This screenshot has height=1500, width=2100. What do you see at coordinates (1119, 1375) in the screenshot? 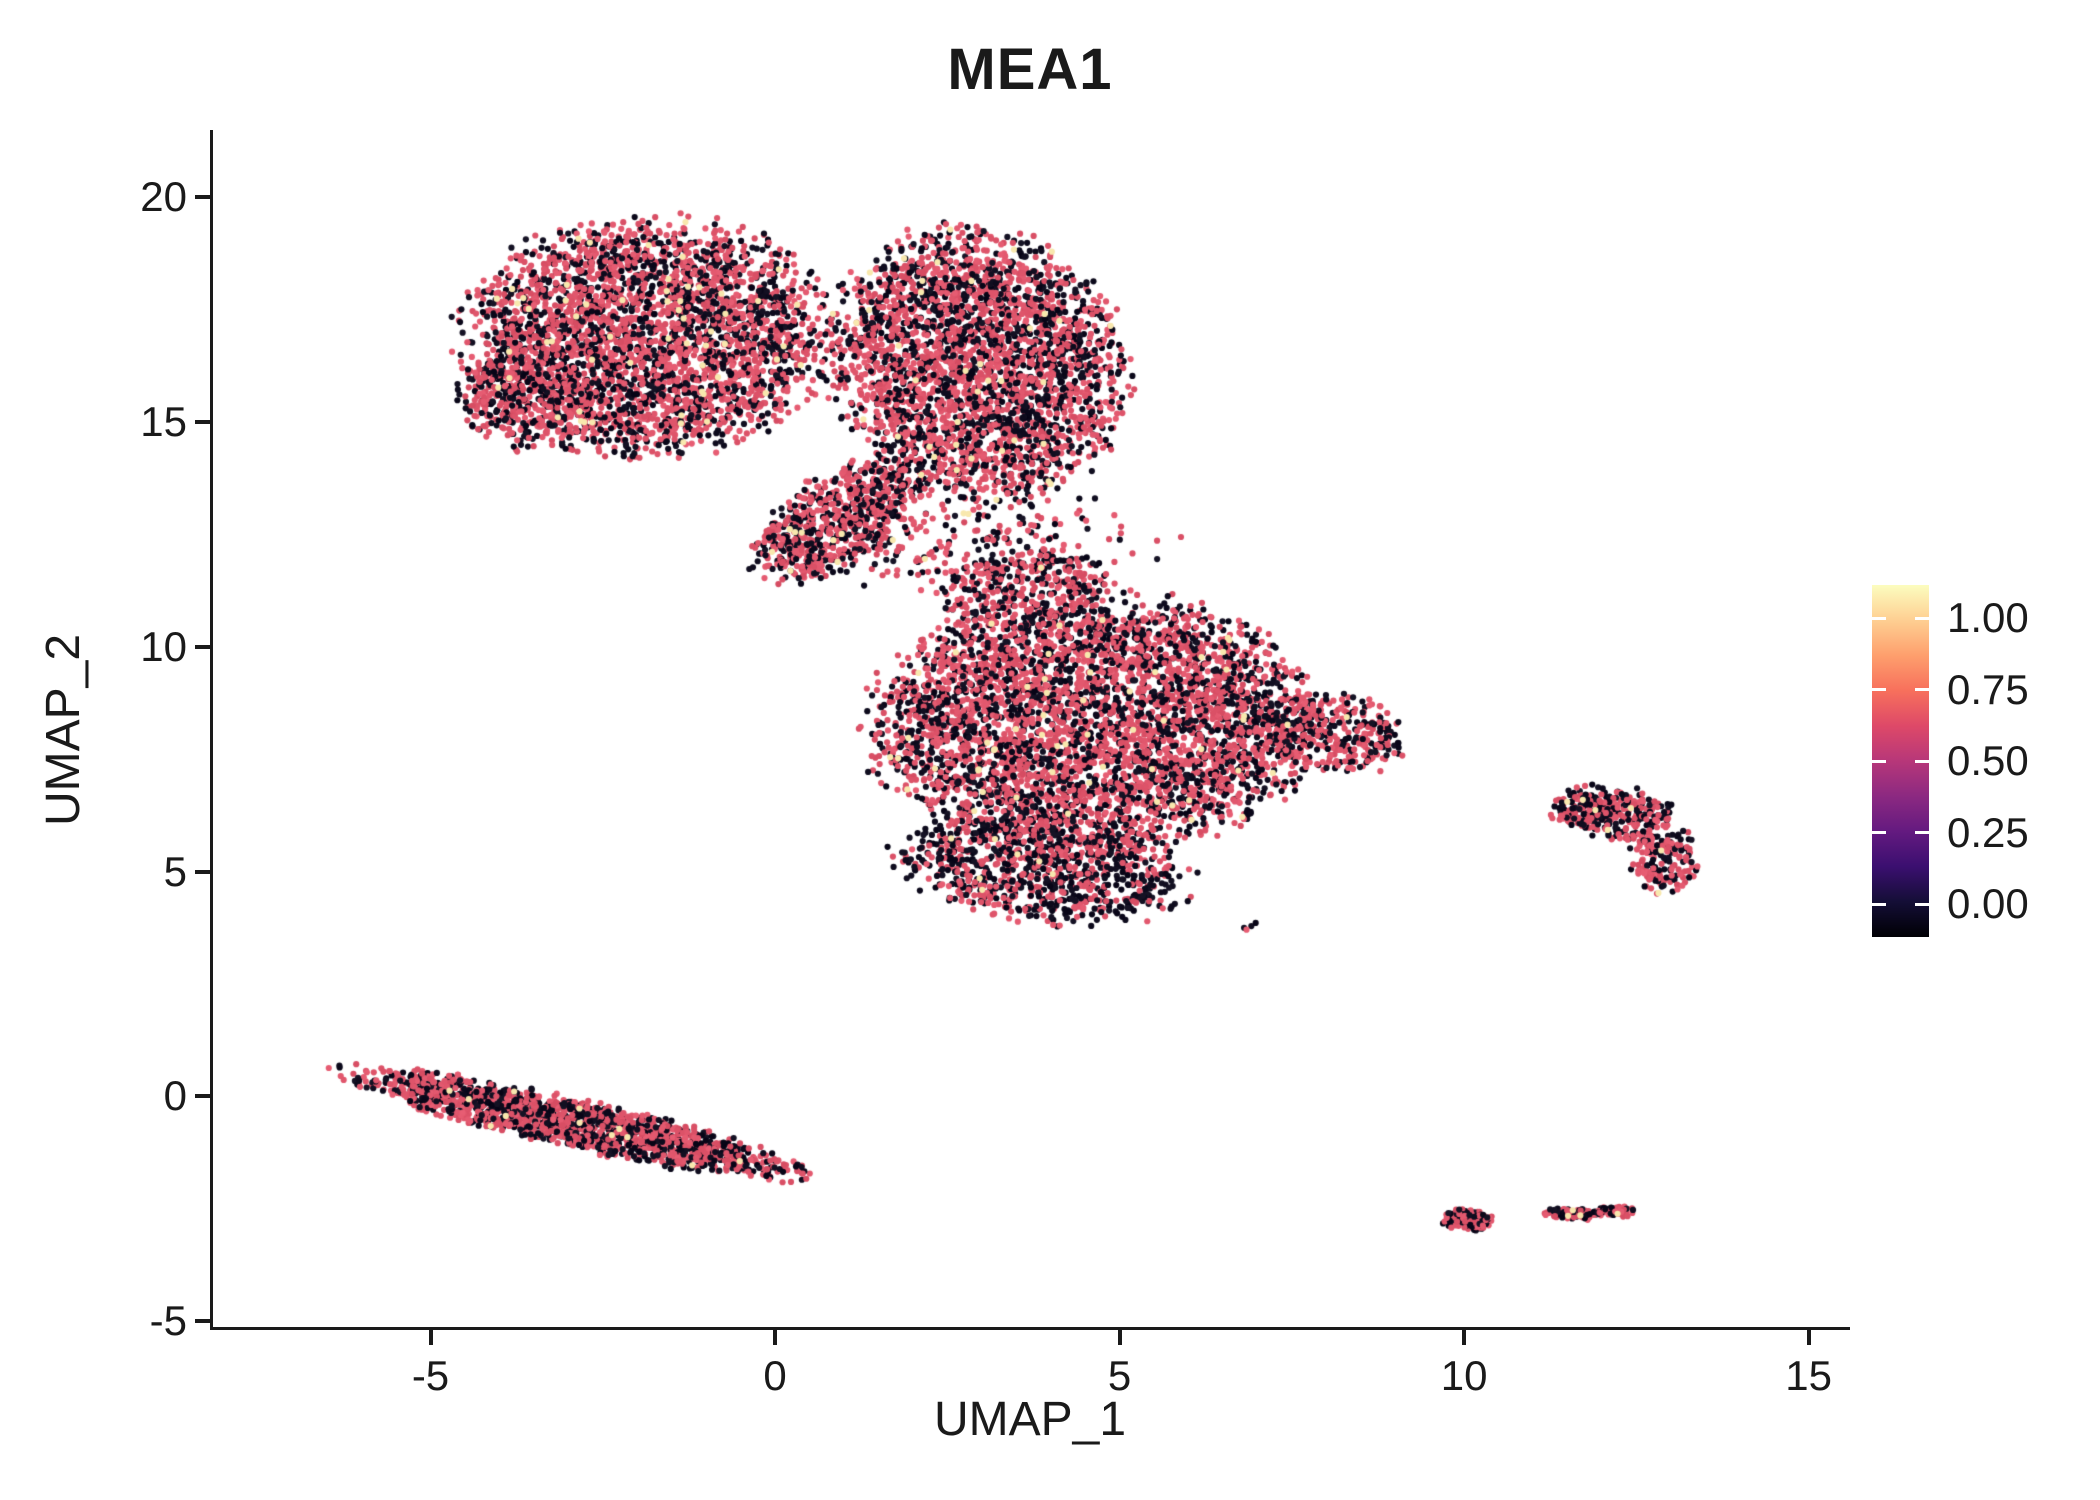
I see `x-axis-tick-label: 5` at bounding box center [1119, 1375].